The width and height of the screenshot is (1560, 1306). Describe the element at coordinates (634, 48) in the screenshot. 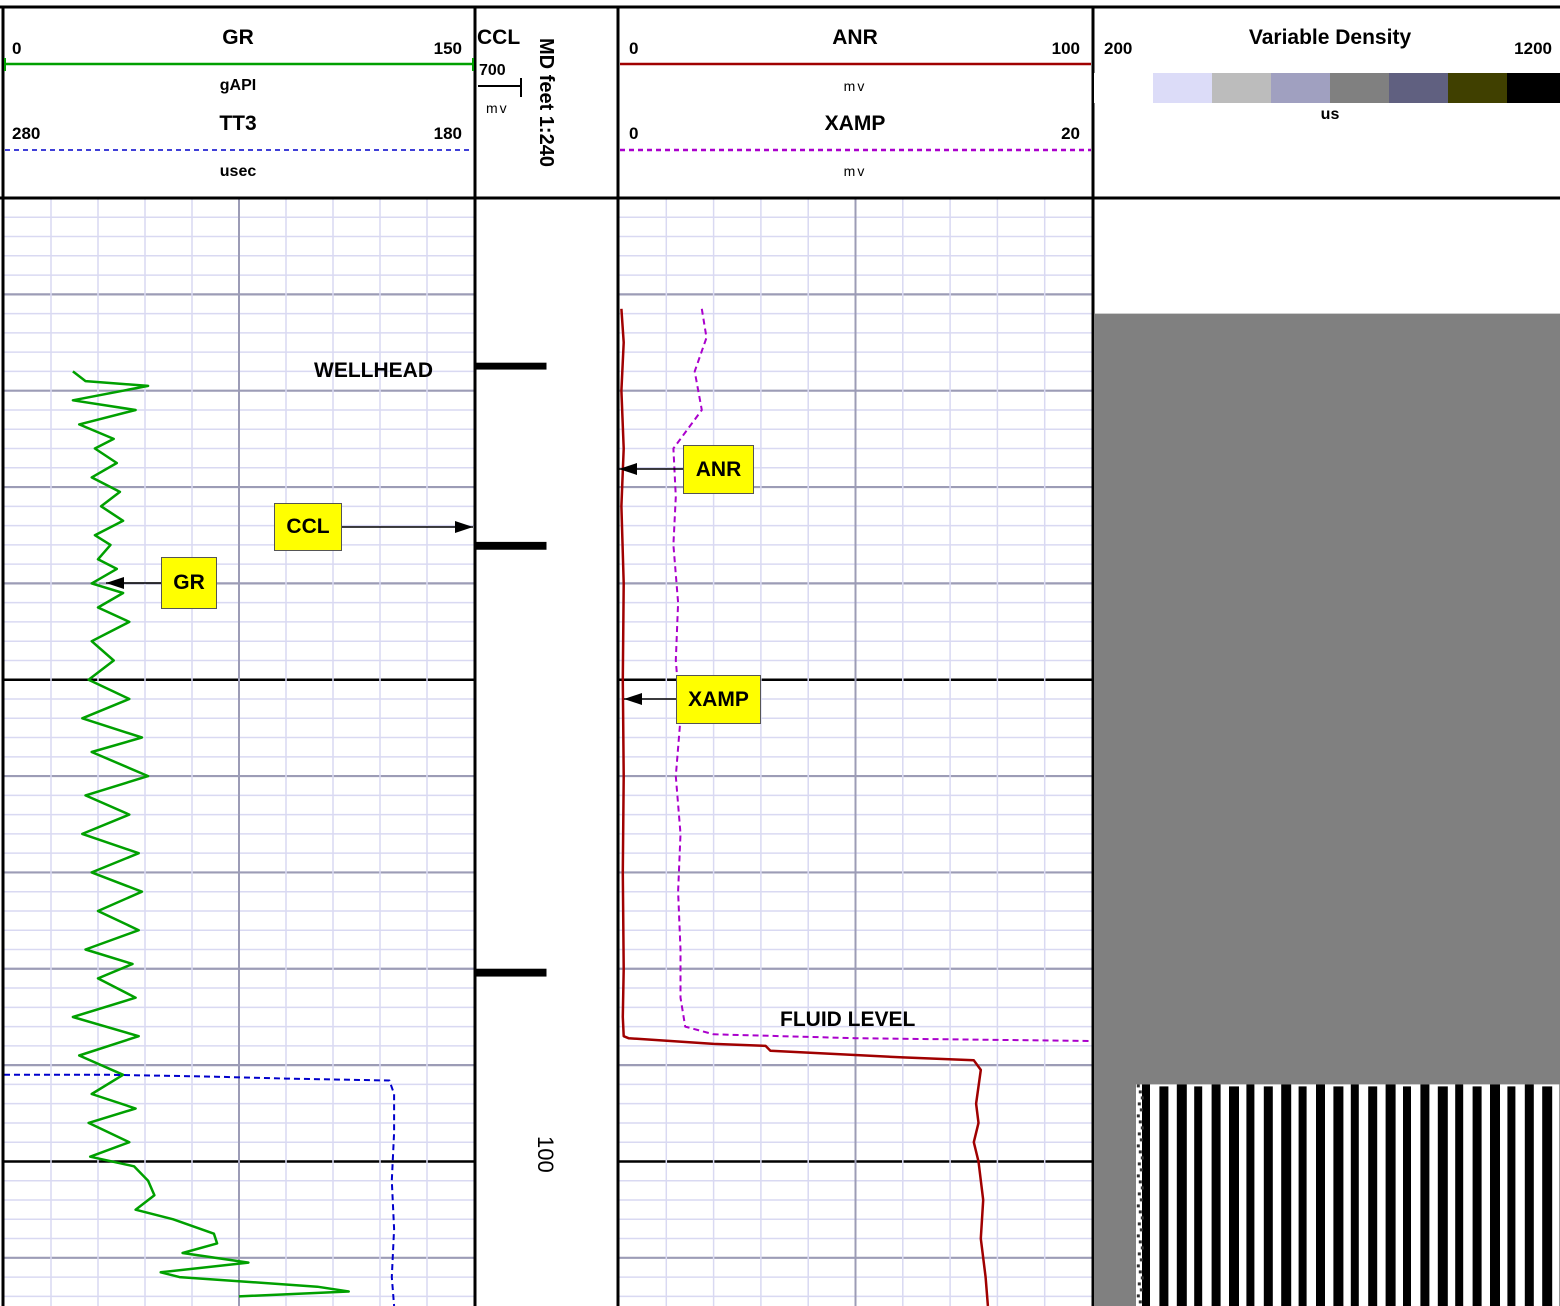

I see `anr-scale-left: 0` at that location.